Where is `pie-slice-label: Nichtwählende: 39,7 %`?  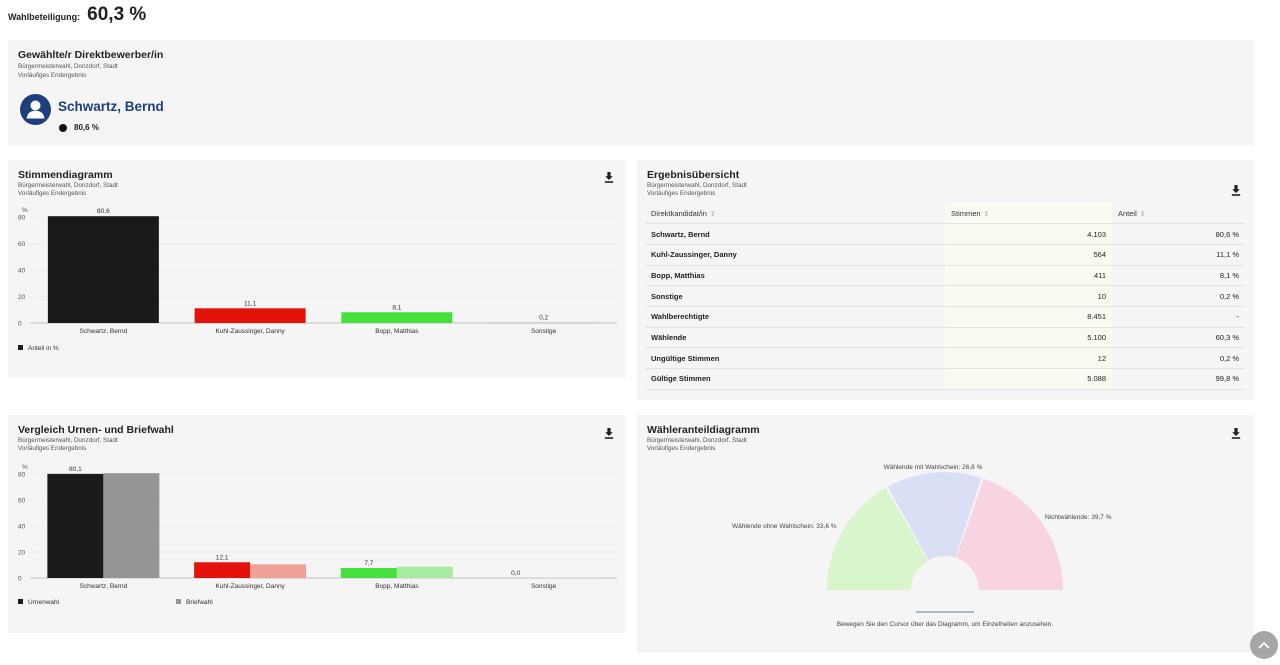
pie-slice-label: Nichtwählende: 39,7 % is located at coordinates (1078, 517).